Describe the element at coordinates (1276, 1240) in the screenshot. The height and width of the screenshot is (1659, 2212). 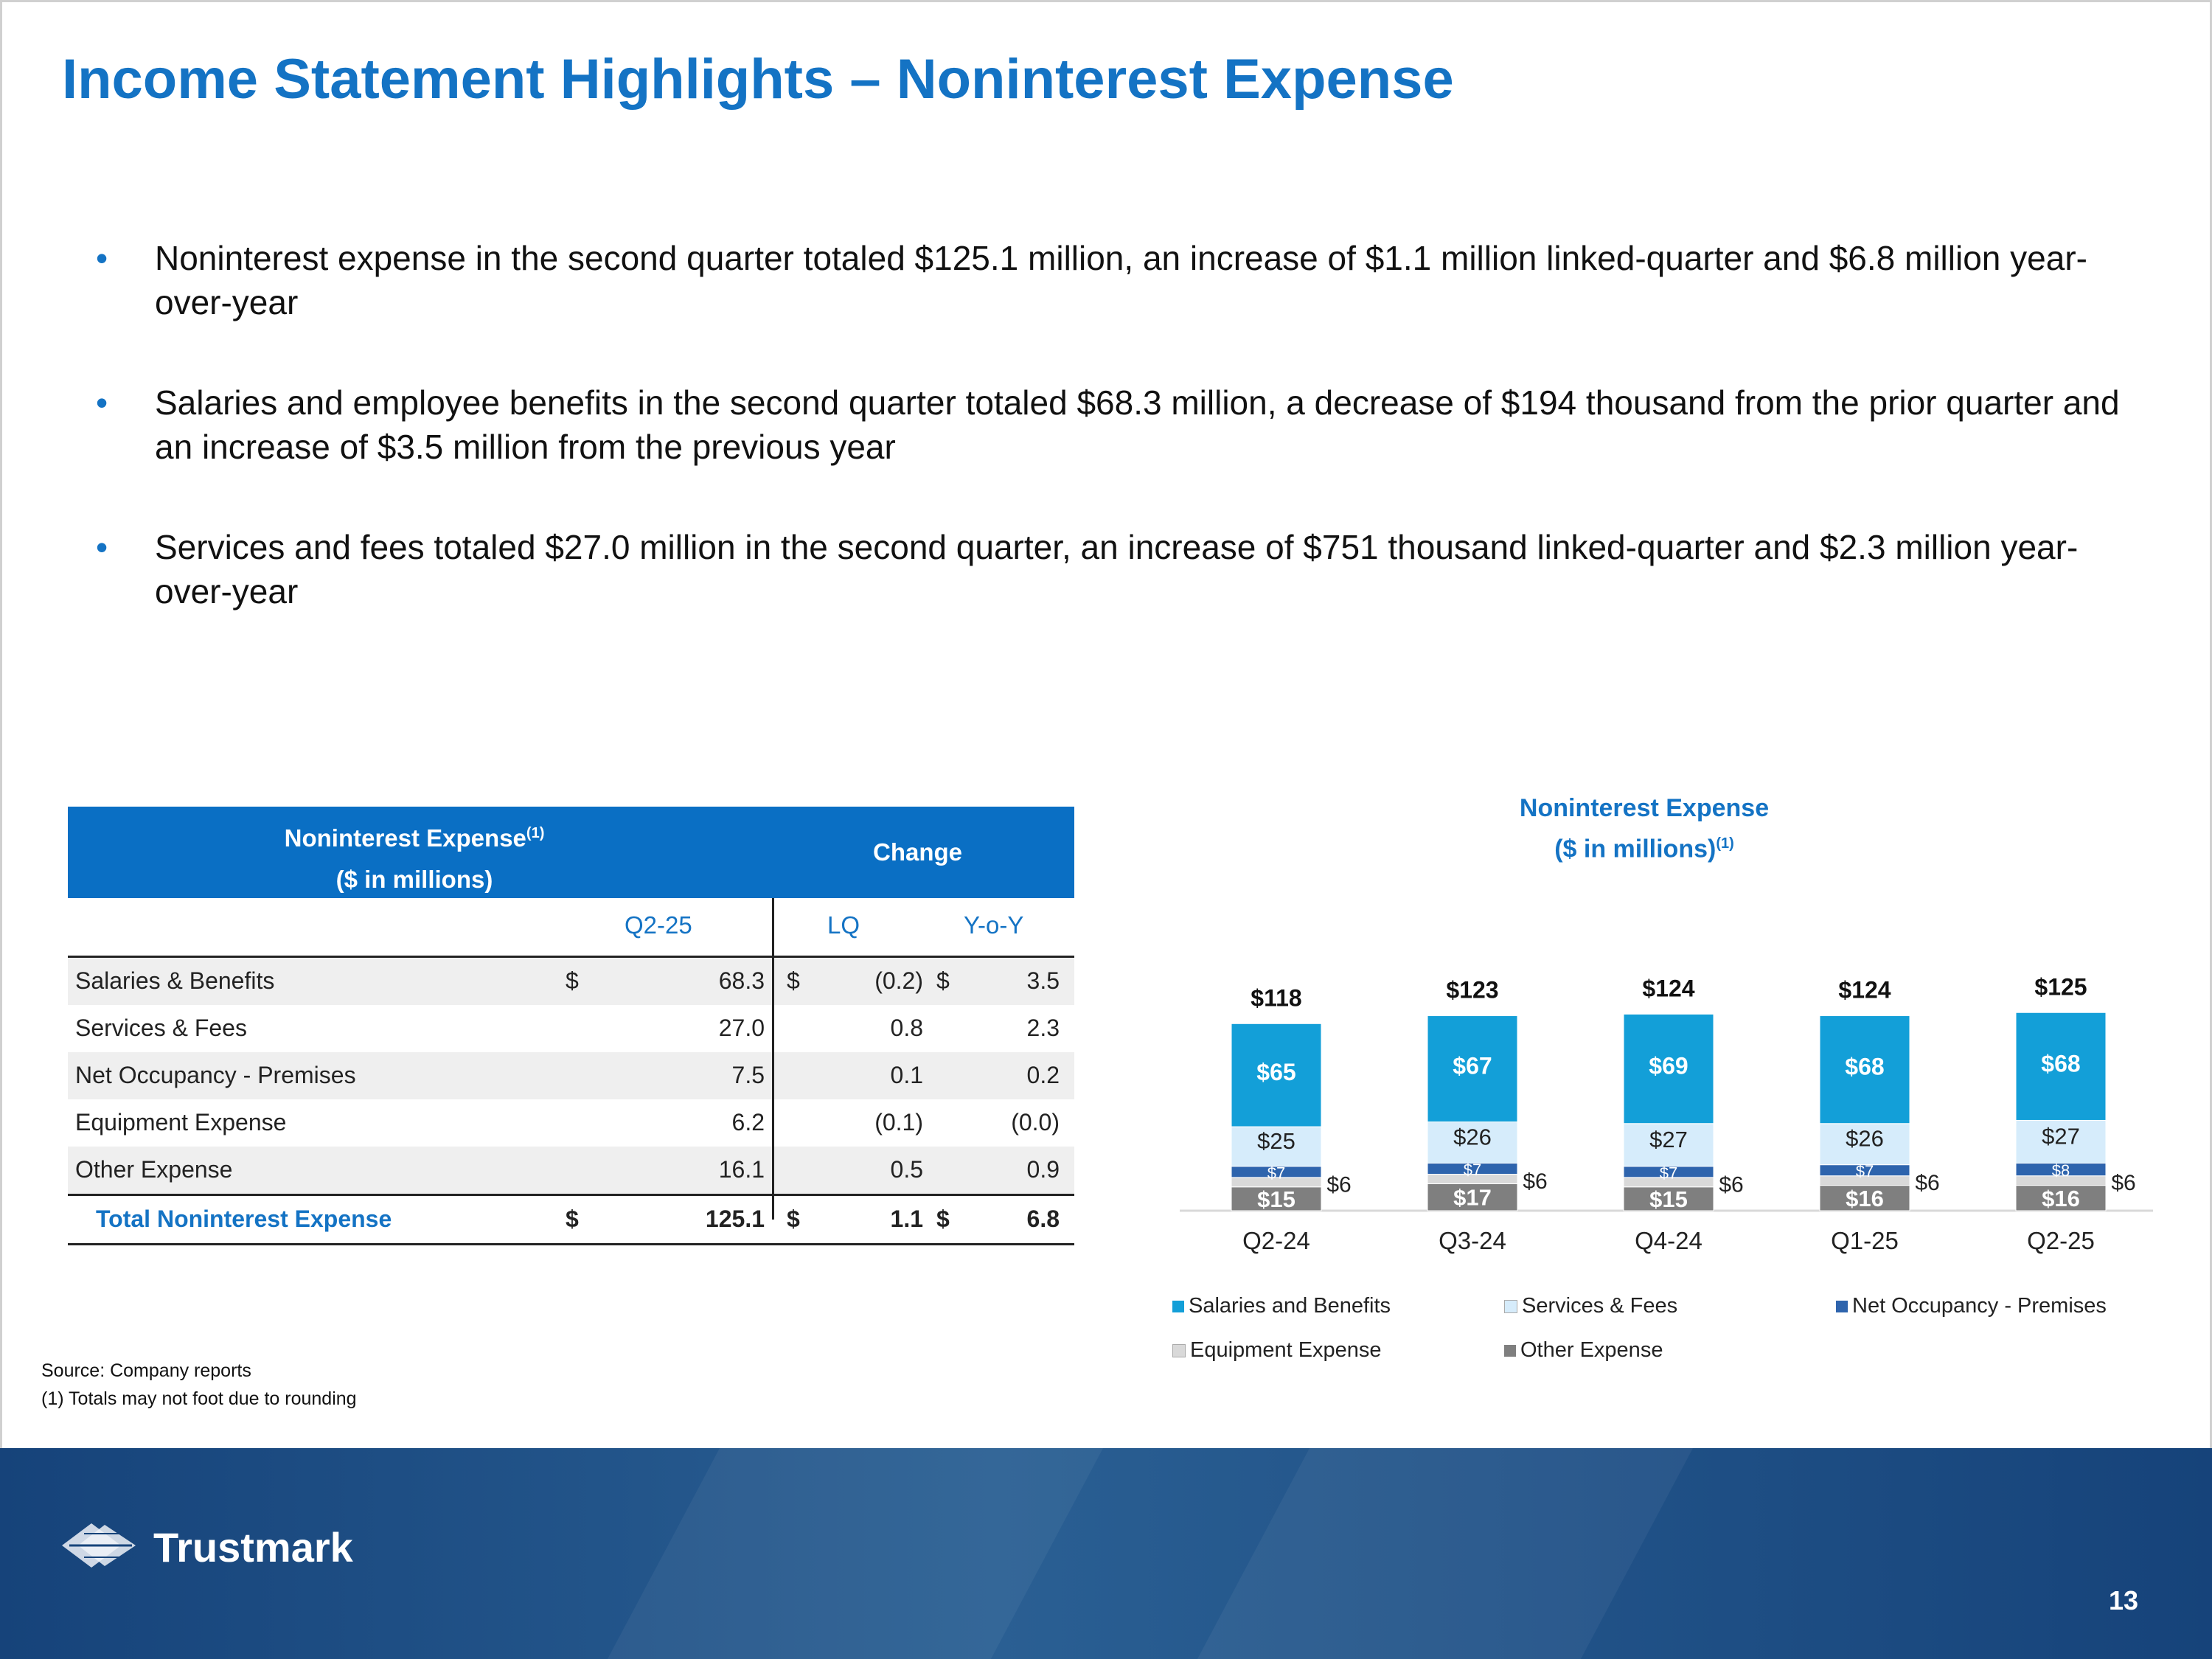
I see `x-tick-label: Q2-24` at that location.